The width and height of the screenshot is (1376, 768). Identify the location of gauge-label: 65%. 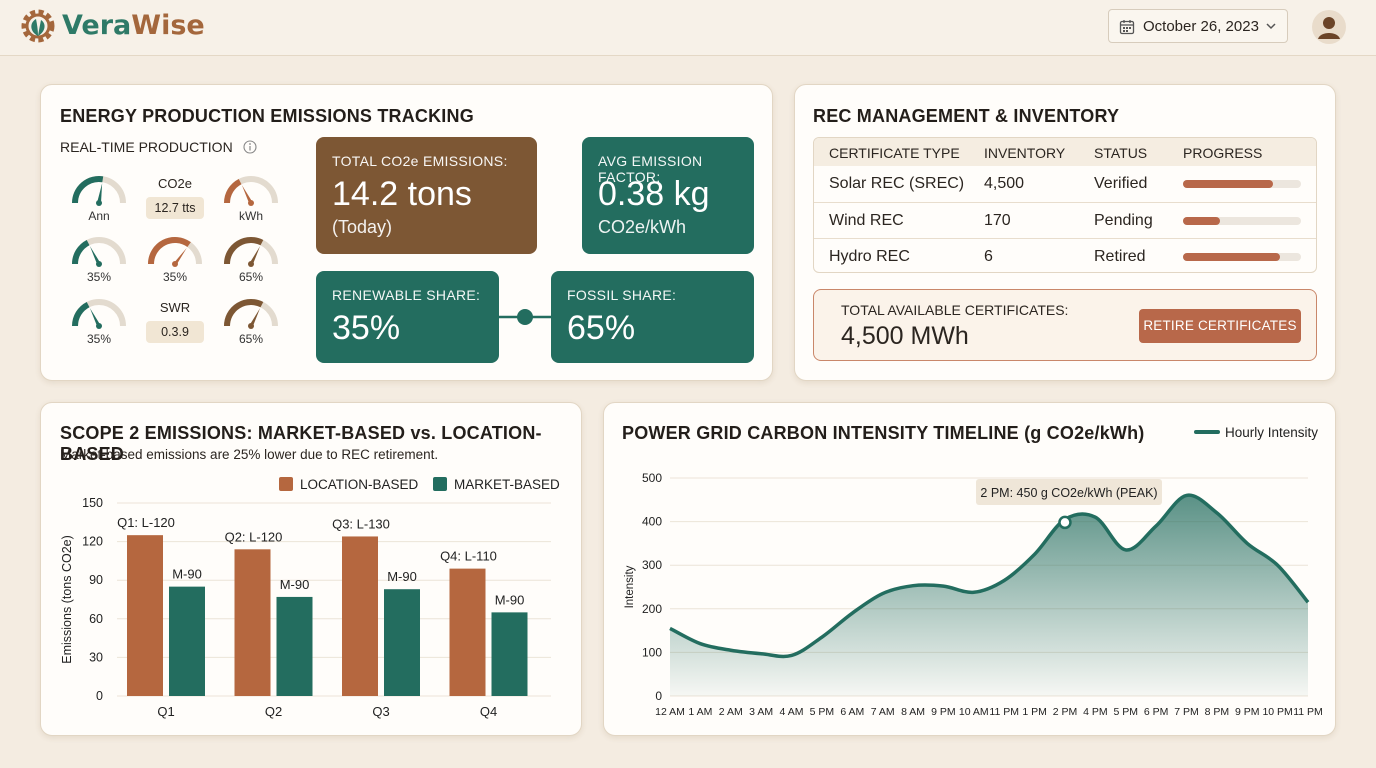
(251, 277).